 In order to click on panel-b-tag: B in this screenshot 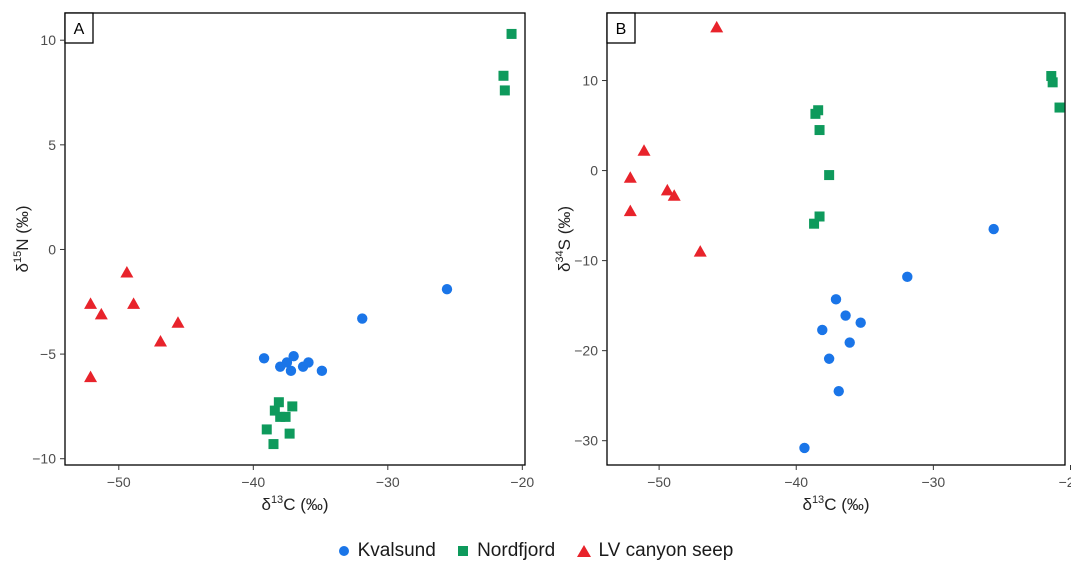, I will do `click(621, 29)`.